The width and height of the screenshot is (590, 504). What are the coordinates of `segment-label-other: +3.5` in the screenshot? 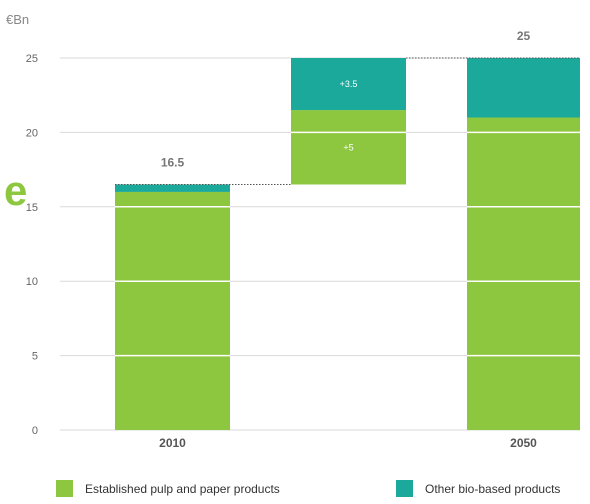 It's located at (349, 84).